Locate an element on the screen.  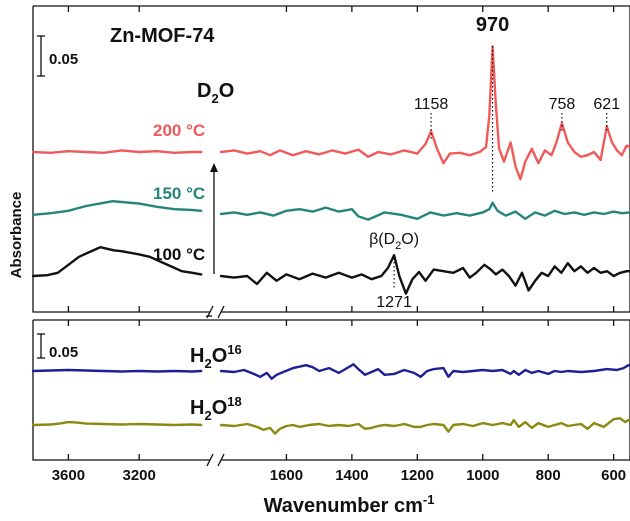
series-label-top-1: 150 °C is located at coordinates (179, 193).